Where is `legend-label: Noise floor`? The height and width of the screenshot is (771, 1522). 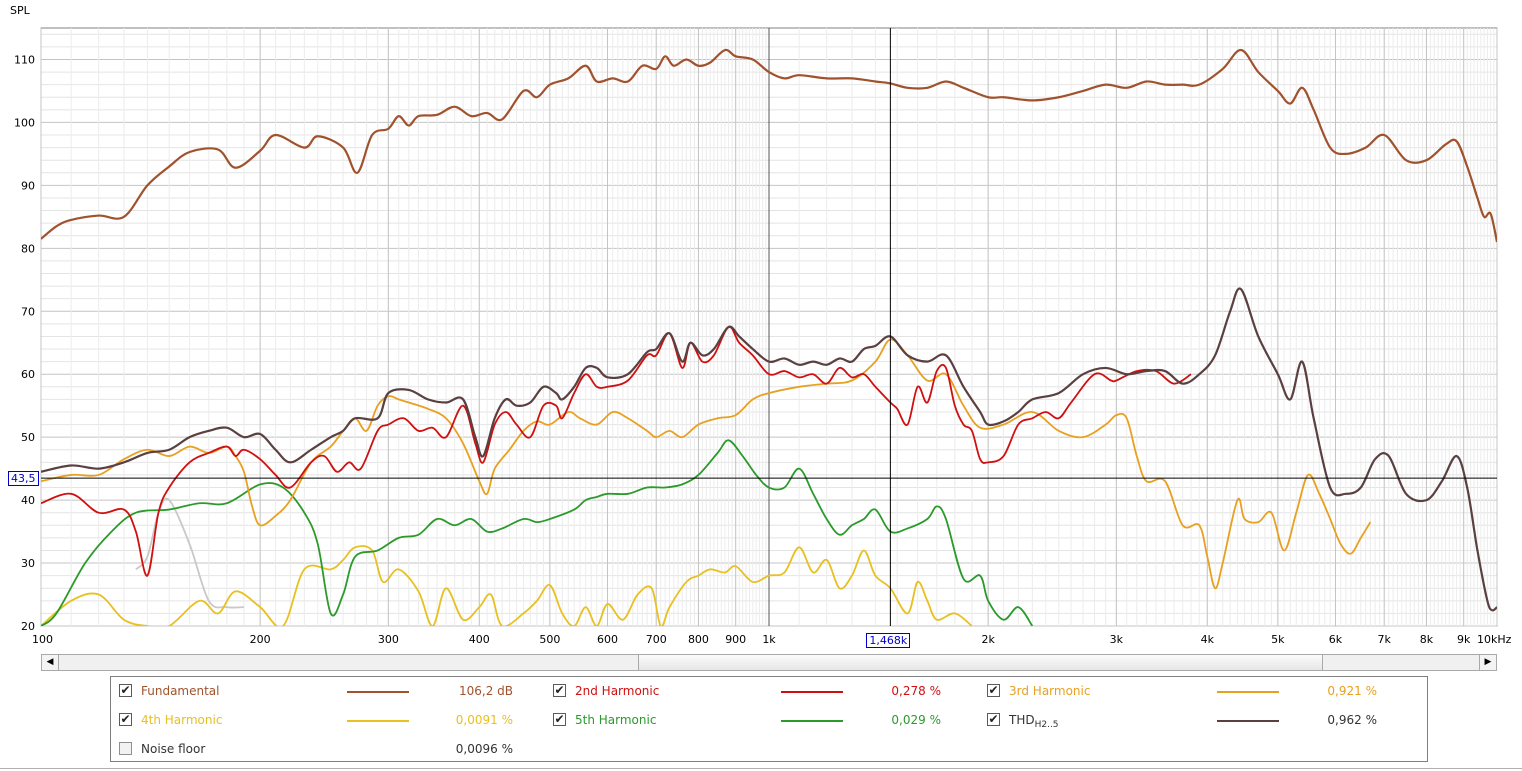 legend-label: Noise floor is located at coordinates (173, 749).